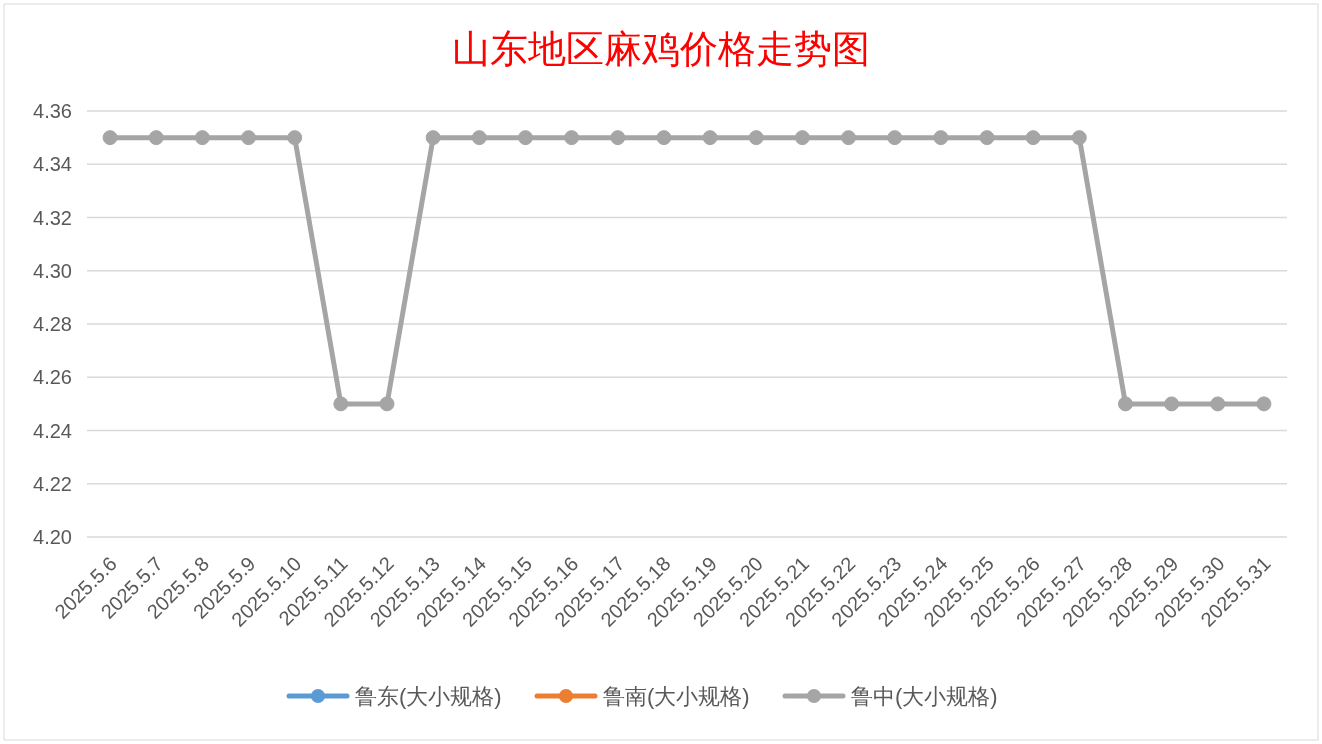 The width and height of the screenshot is (1322, 744). I want to click on y-tick-label: 4.26, so click(52, 377).